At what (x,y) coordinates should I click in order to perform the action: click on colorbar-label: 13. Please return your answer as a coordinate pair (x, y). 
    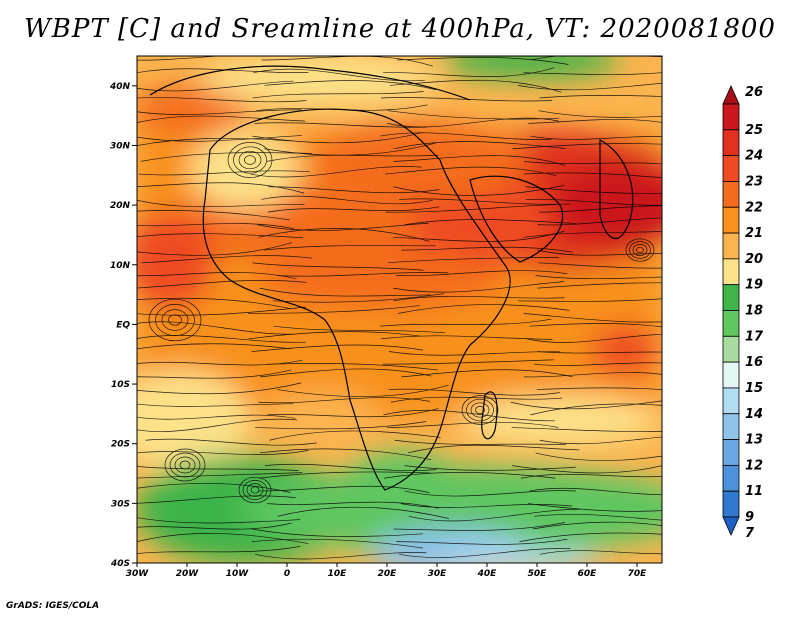
    Looking at the image, I should click on (754, 440).